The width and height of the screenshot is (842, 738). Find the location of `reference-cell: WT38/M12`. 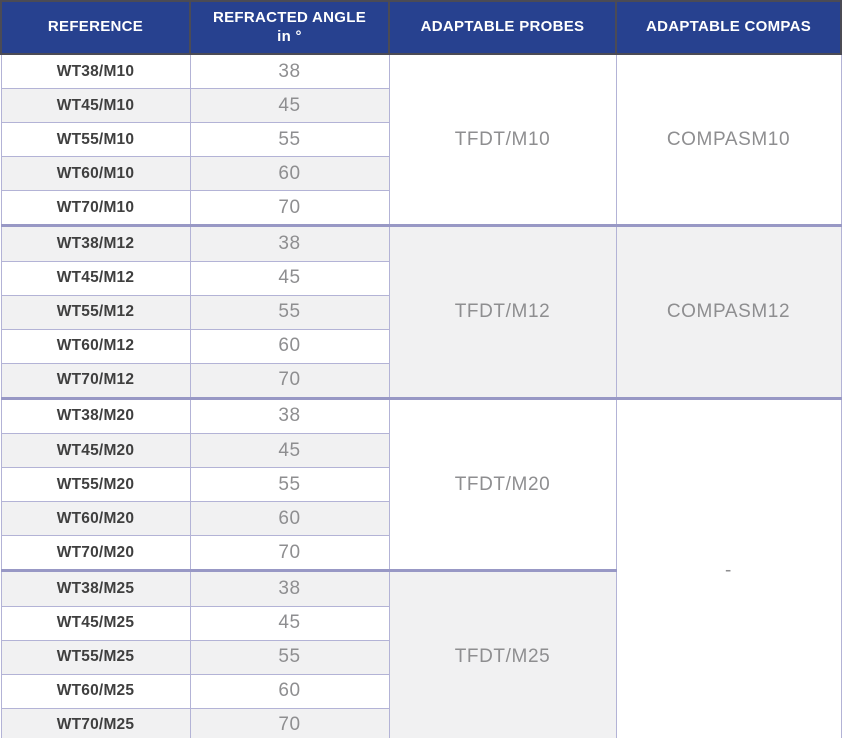

reference-cell: WT38/M12 is located at coordinates (95, 243).